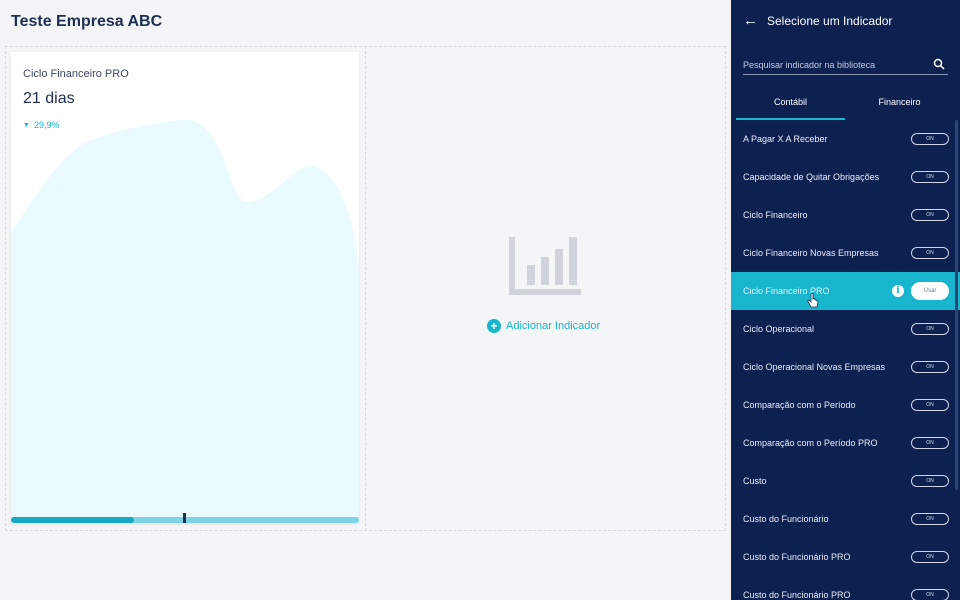  Describe the element at coordinates (899, 102) in the screenshot. I see `tab-financeiro: Financeiro` at that location.